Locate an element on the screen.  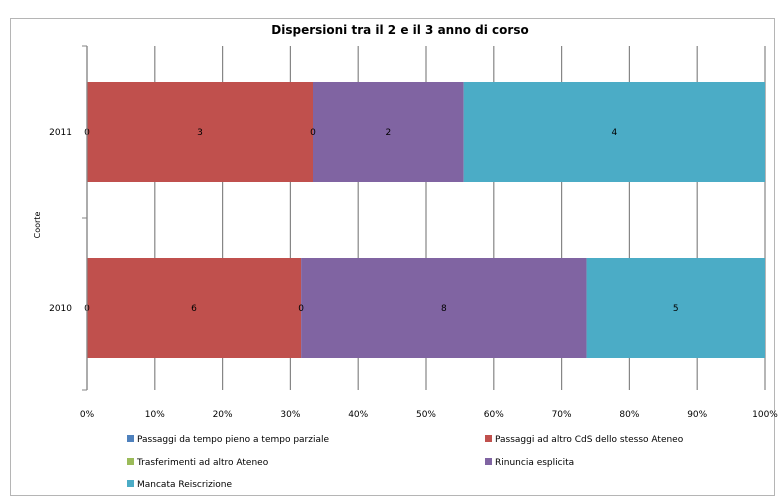
data-label: 4 is located at coordinates (614, 133).